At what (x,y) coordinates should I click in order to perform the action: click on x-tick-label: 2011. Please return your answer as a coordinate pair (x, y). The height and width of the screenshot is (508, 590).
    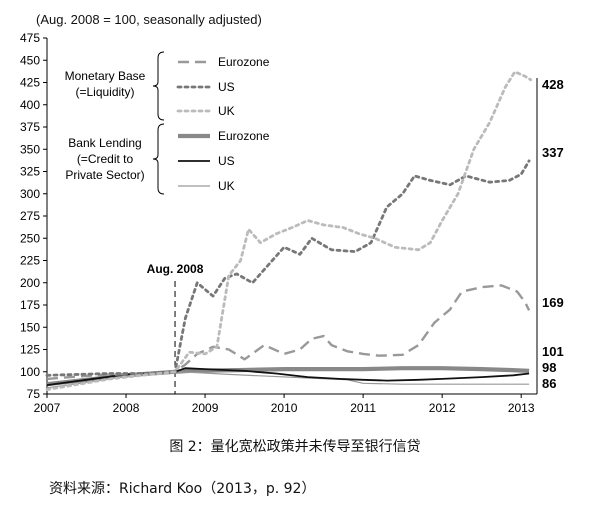
    Looking at the image, I should click on (363, 408).